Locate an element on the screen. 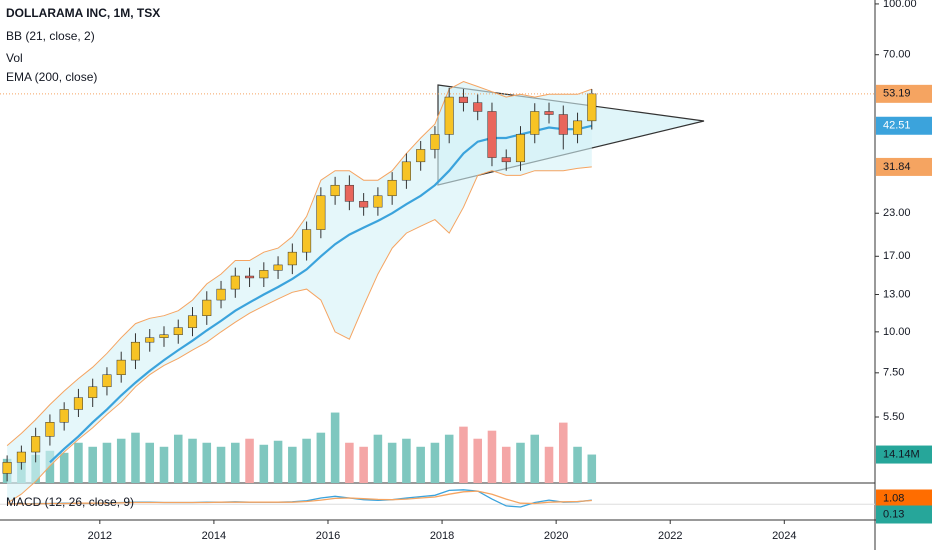 The width and height of the screenshot is (932, 550). ema-label-box is located at coordinates (904, 125).